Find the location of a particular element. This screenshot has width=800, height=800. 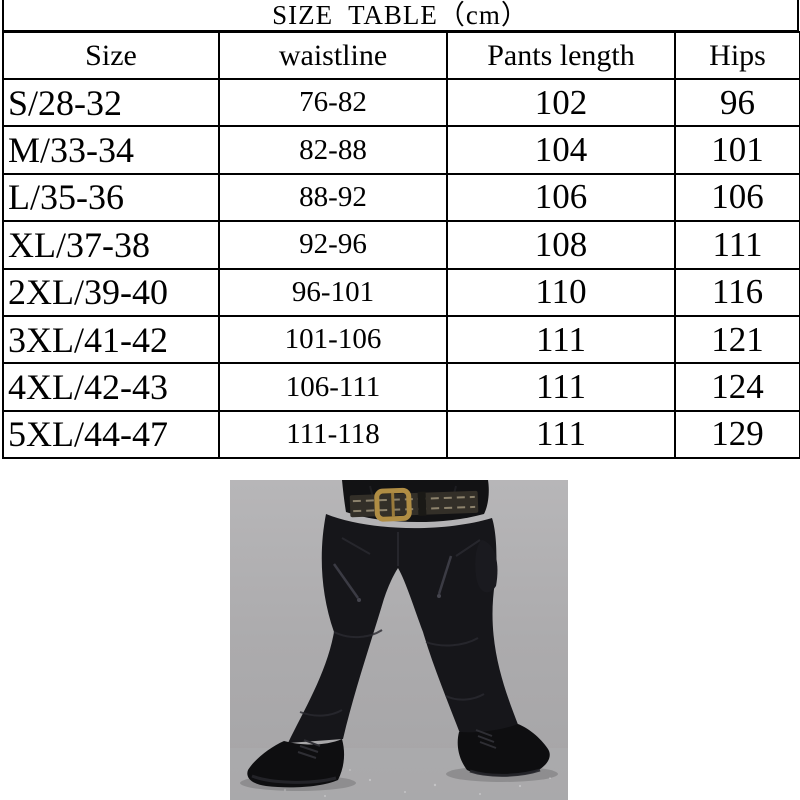

table-row: L/35-36 88-92 106 106 is located at coordinates (401, 197).